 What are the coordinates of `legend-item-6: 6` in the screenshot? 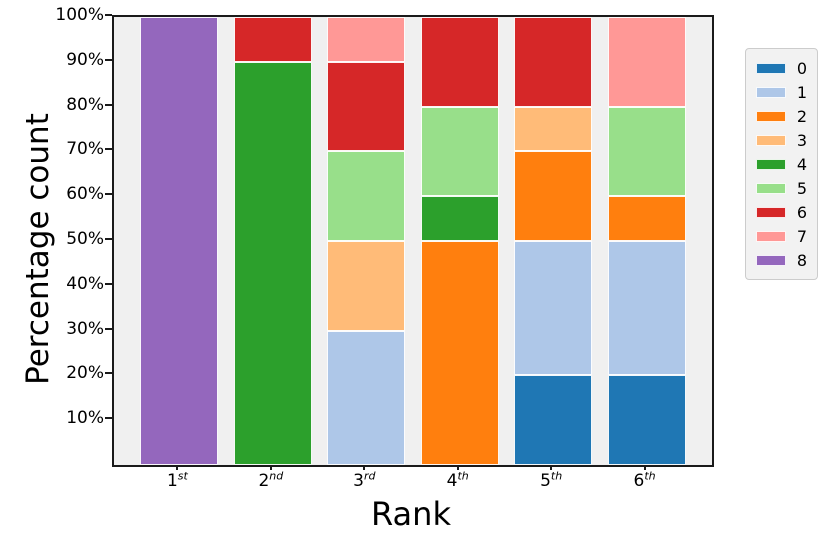 It's located at (781, 212).